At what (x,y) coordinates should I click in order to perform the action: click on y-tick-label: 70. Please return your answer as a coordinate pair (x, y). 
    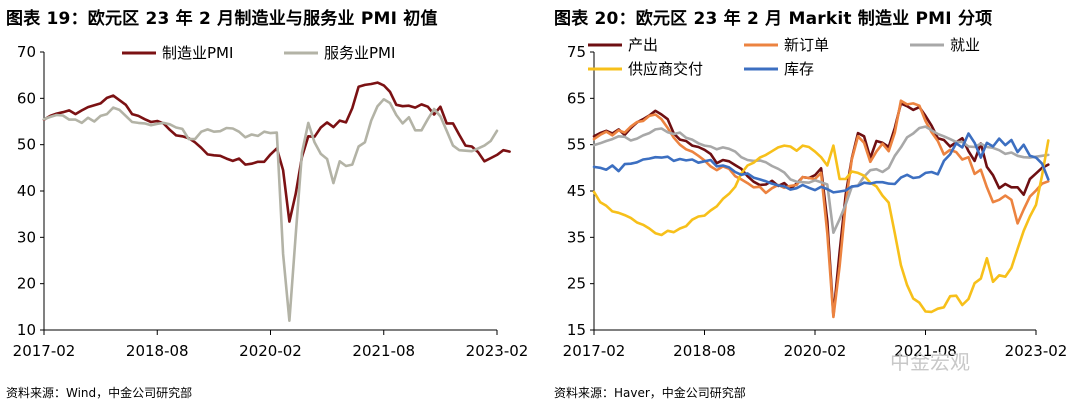
    Looking at the image, I should click on (26, 52).